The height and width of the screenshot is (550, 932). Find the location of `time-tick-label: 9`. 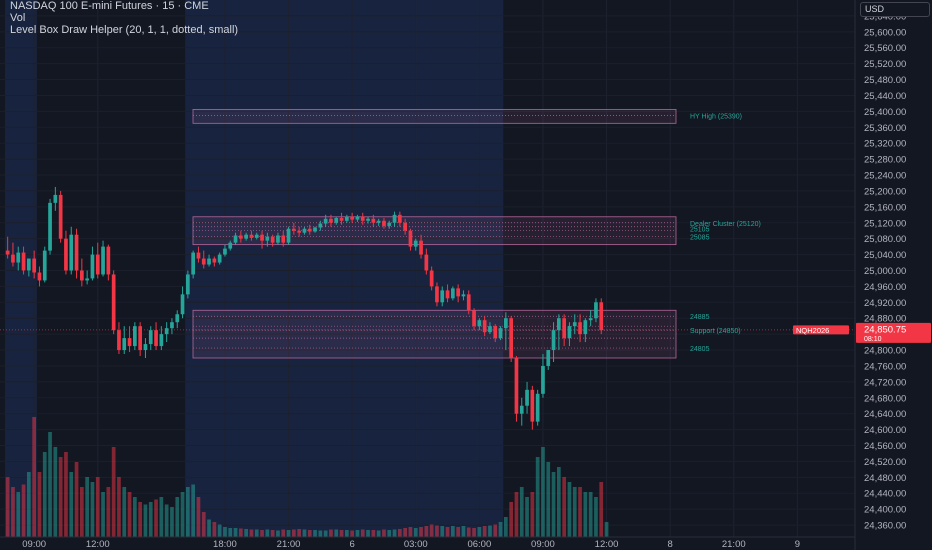

time-tick-label: 9 is located at coordinates (797, 544).